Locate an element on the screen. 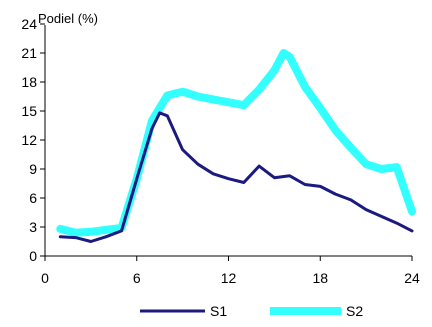  y-tick-label: 9 is located at coordinates (33, 169).